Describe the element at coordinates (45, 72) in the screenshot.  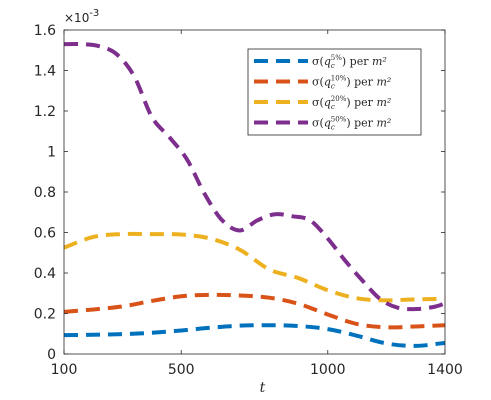
I see `y-tick-label: 1.4` at that location.